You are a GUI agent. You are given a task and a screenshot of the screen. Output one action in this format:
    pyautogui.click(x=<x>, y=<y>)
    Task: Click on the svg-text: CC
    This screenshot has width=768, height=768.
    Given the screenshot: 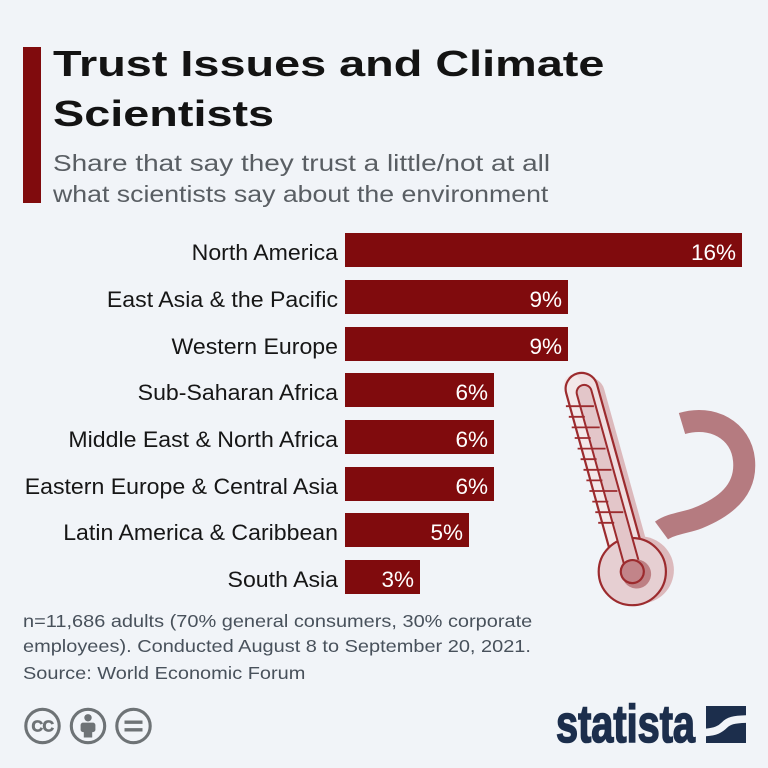 What is the action you would take?
    pyautogui.click(x=42, y=727)
    